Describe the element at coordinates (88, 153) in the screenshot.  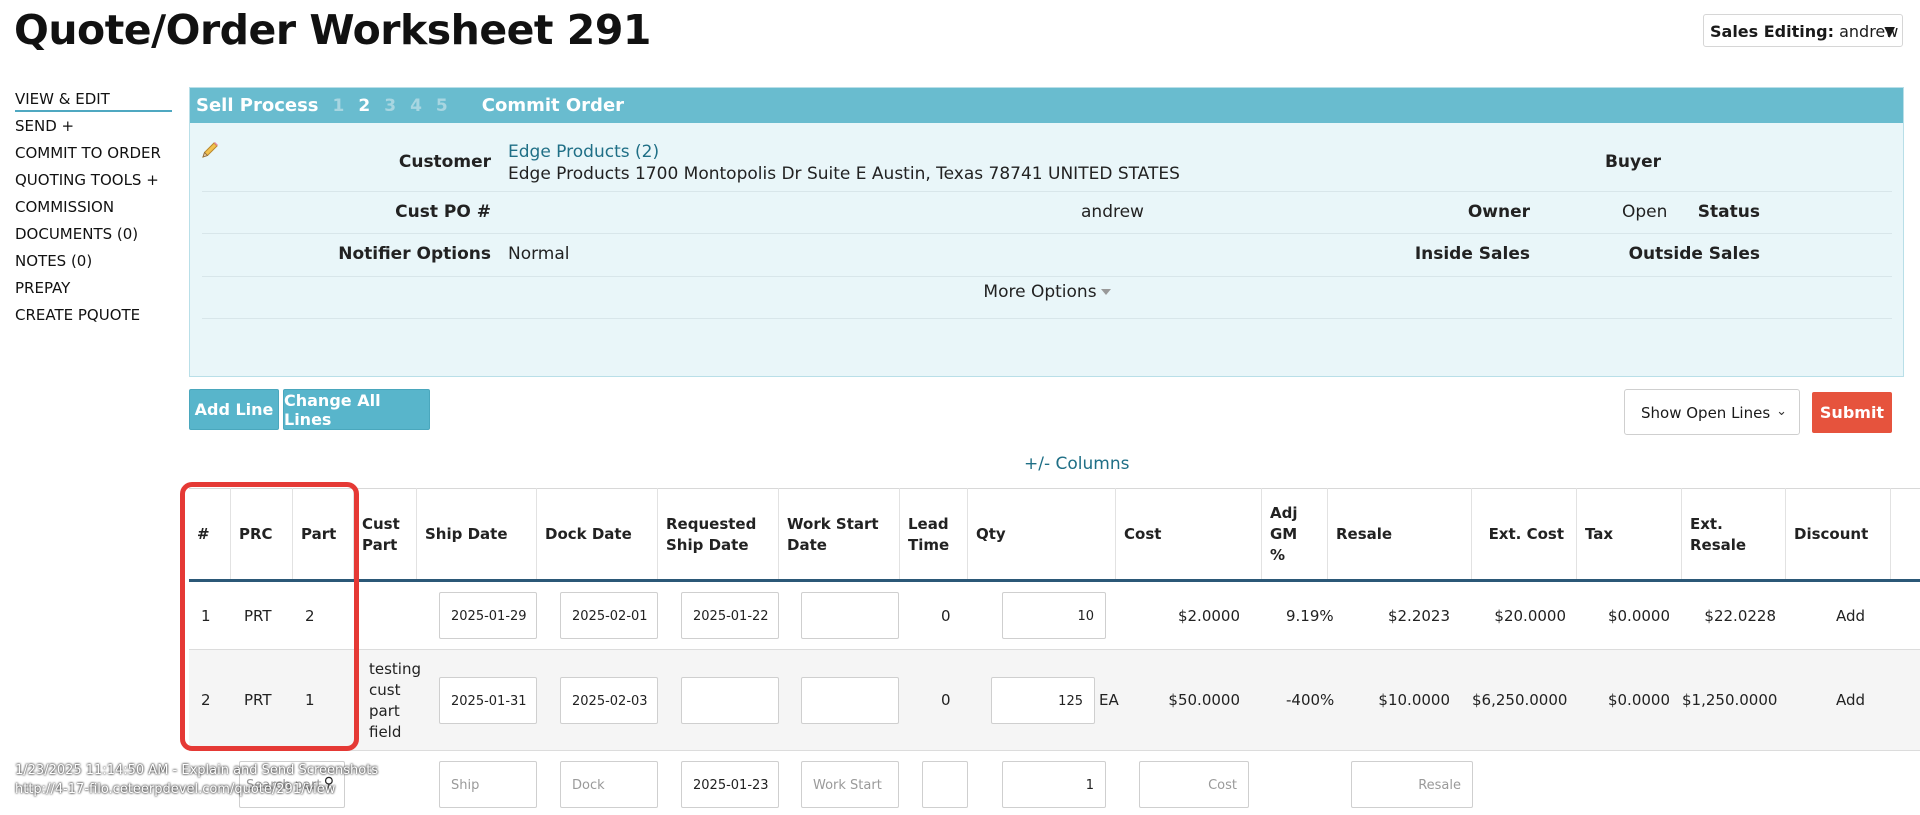
I see `nav-commit-to-order: COMMIT TO ORDER` at that location.